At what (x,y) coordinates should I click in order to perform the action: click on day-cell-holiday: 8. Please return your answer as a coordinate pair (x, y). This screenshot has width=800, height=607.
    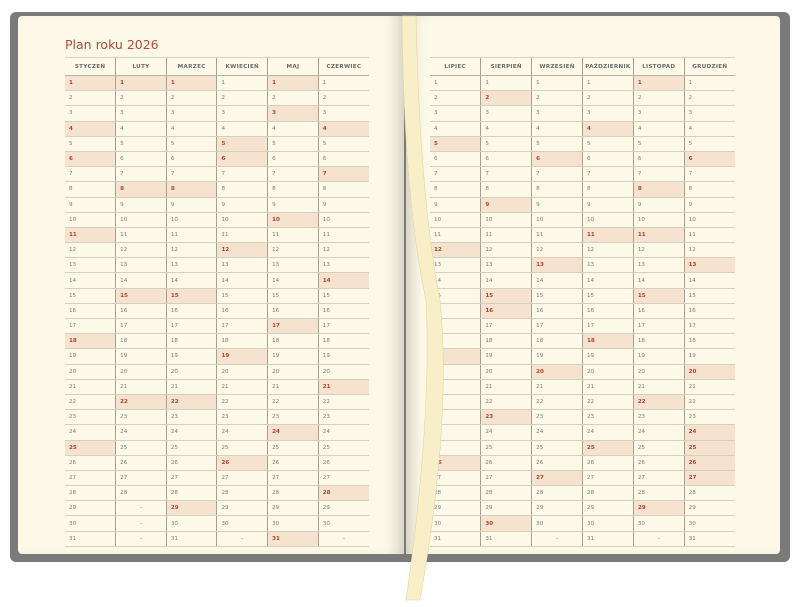
    Looking at the image, I should click on (191, 189).